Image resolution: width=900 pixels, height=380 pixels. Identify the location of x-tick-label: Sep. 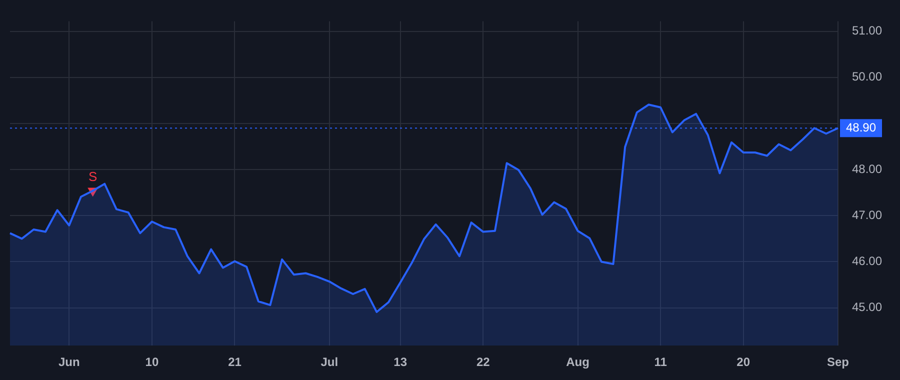
(837, 362).